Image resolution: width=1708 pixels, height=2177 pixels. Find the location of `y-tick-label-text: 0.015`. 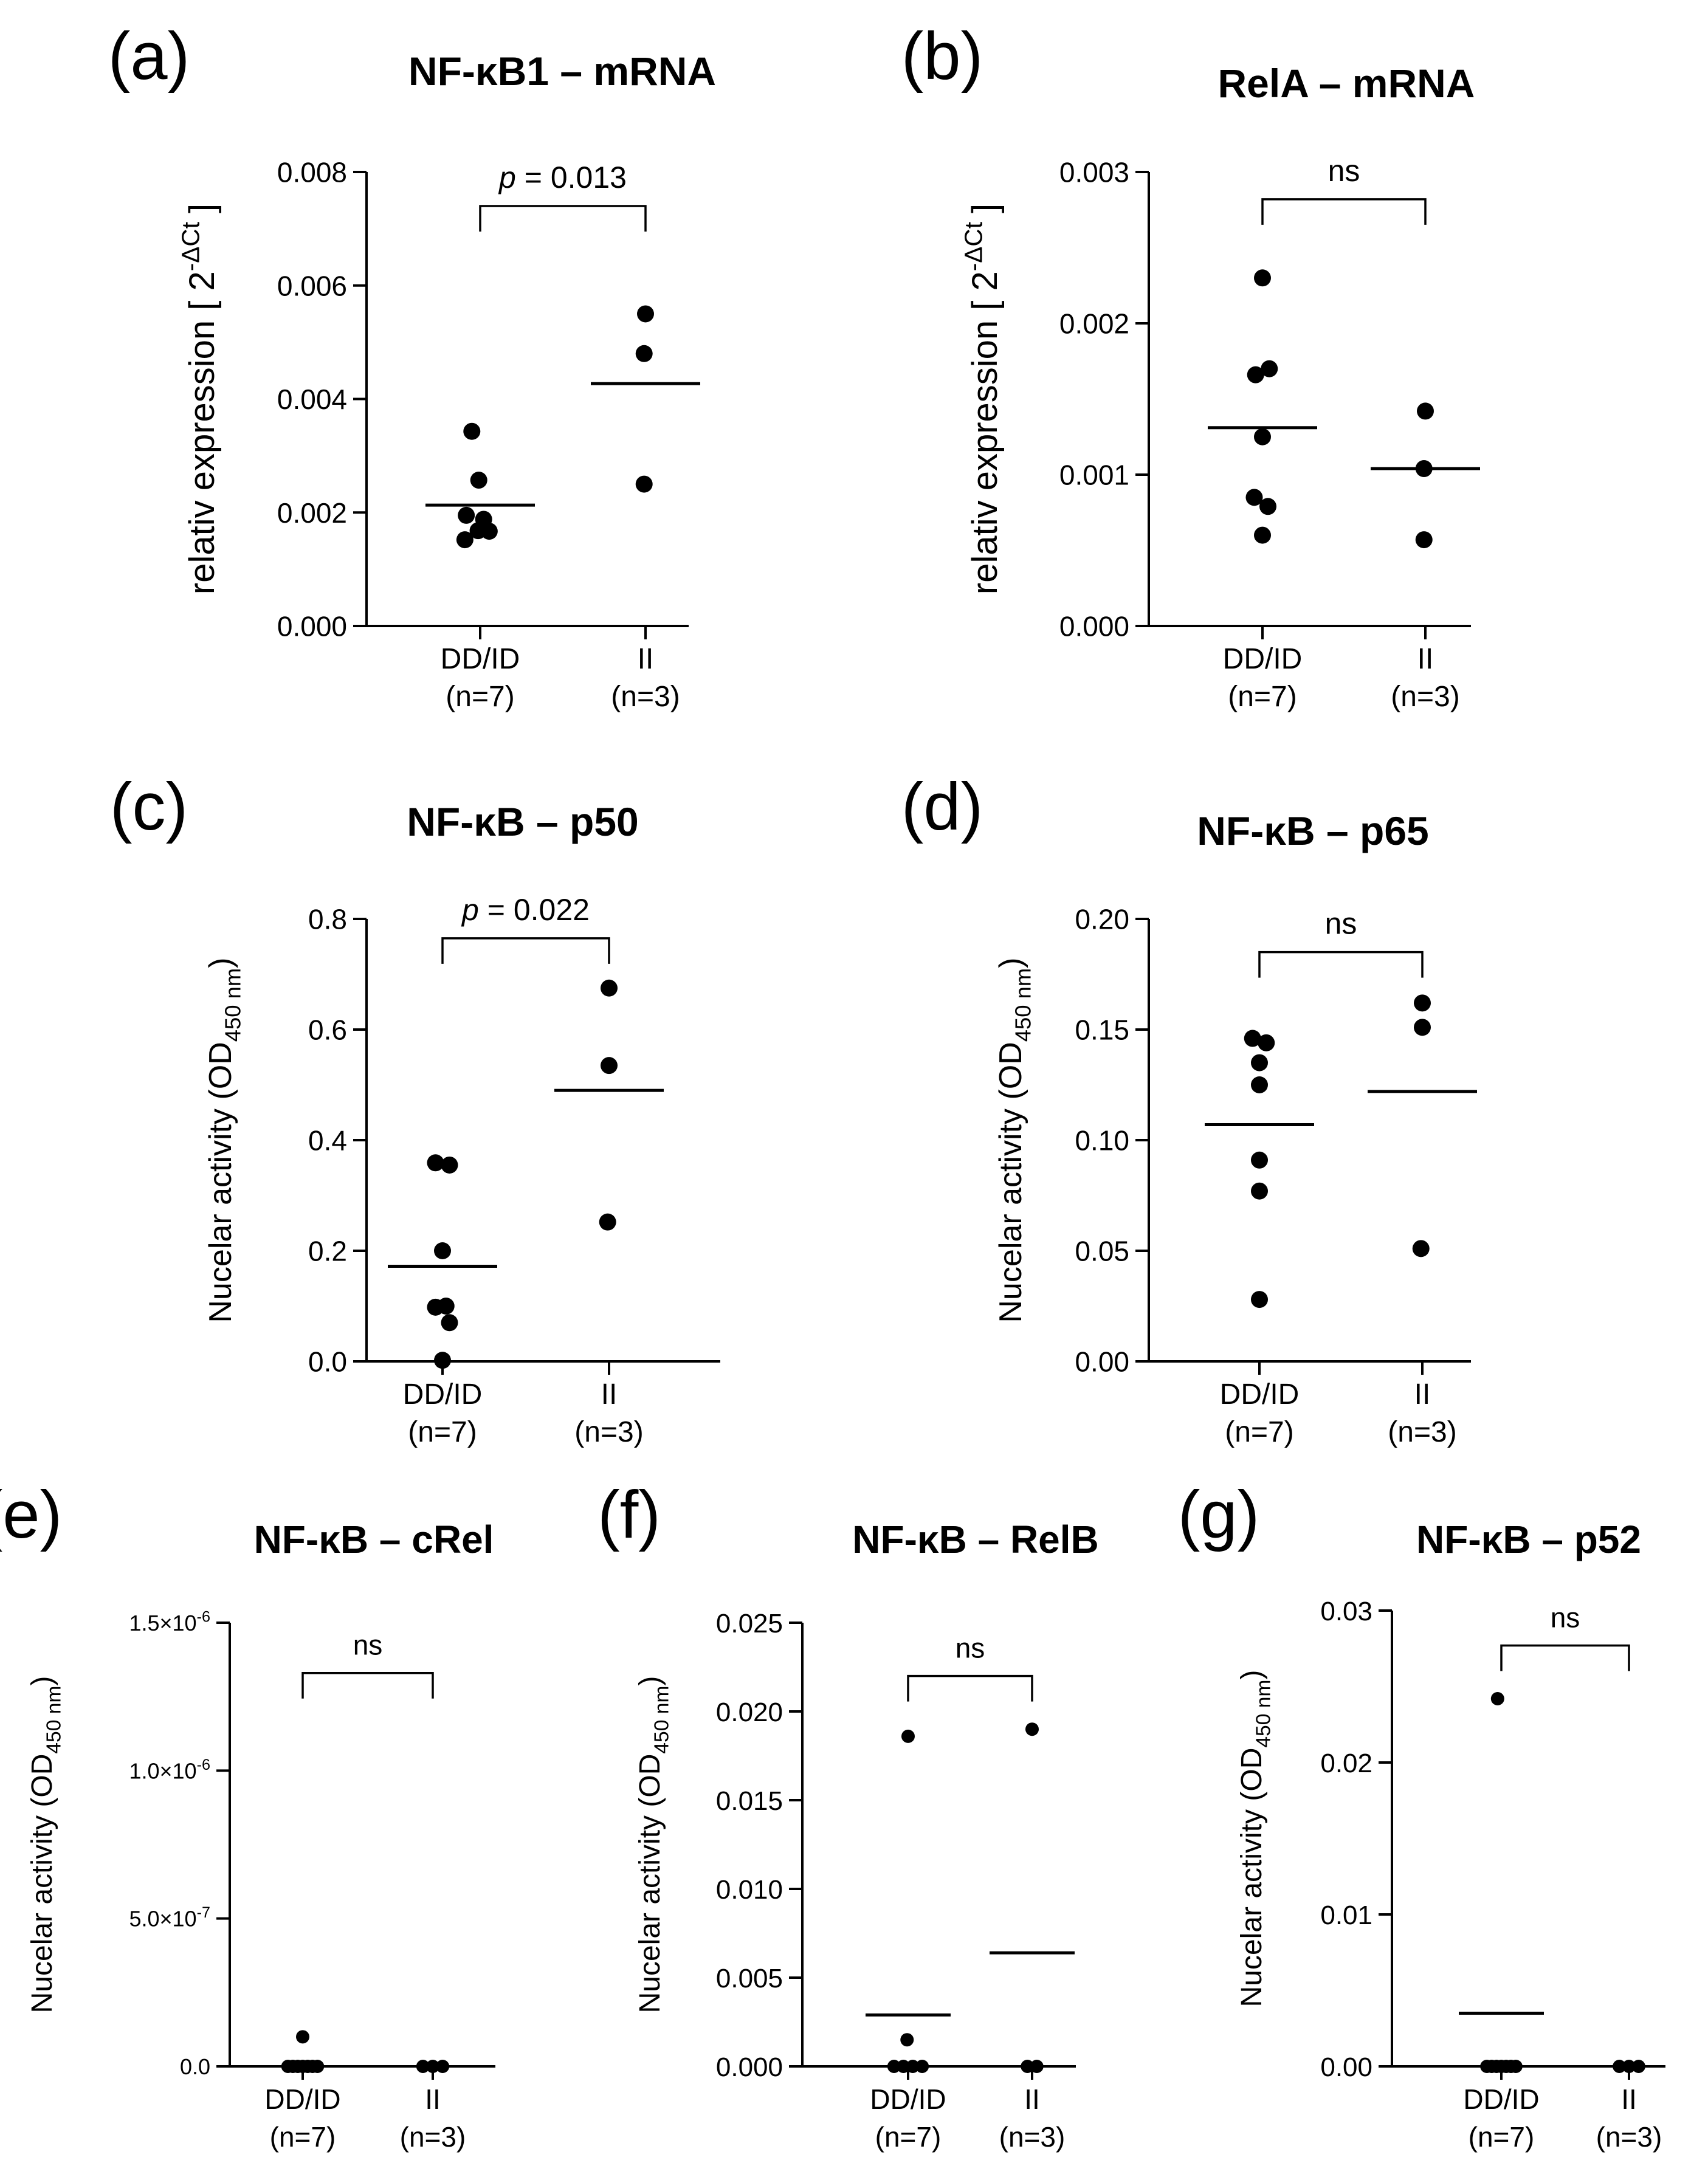

y-tick-label-text: 0.015 is located at coordinates (749, 1801).